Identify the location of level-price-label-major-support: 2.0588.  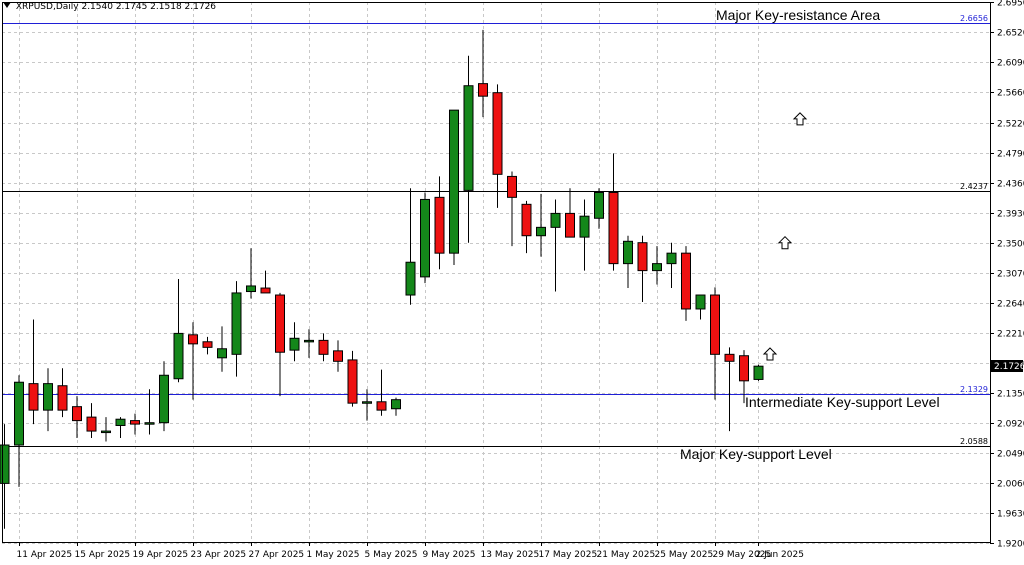
(974, 441).